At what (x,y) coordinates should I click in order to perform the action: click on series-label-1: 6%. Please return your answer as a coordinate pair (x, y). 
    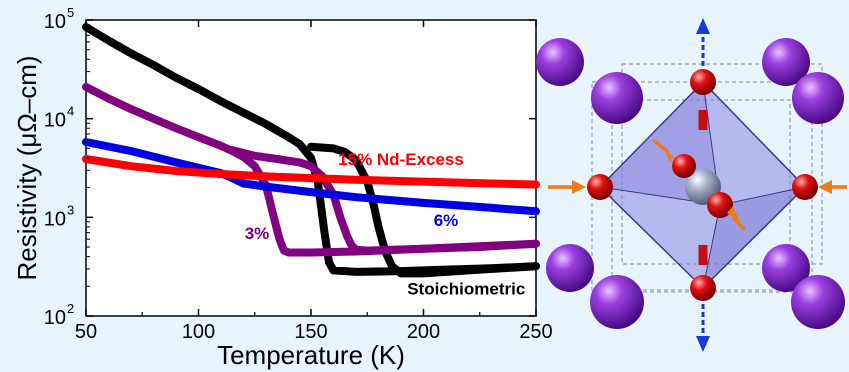
    Looking at the image, I should click on (446, 220).